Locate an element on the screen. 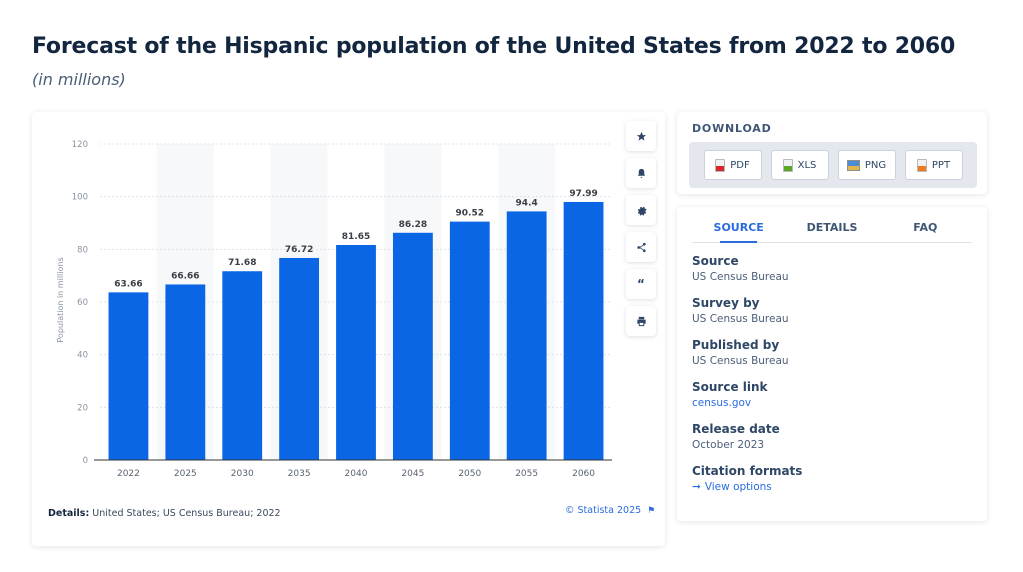 This screenshot has height=572, width=1023. y-tick-label: 20 is located at coordinates (82, 408).